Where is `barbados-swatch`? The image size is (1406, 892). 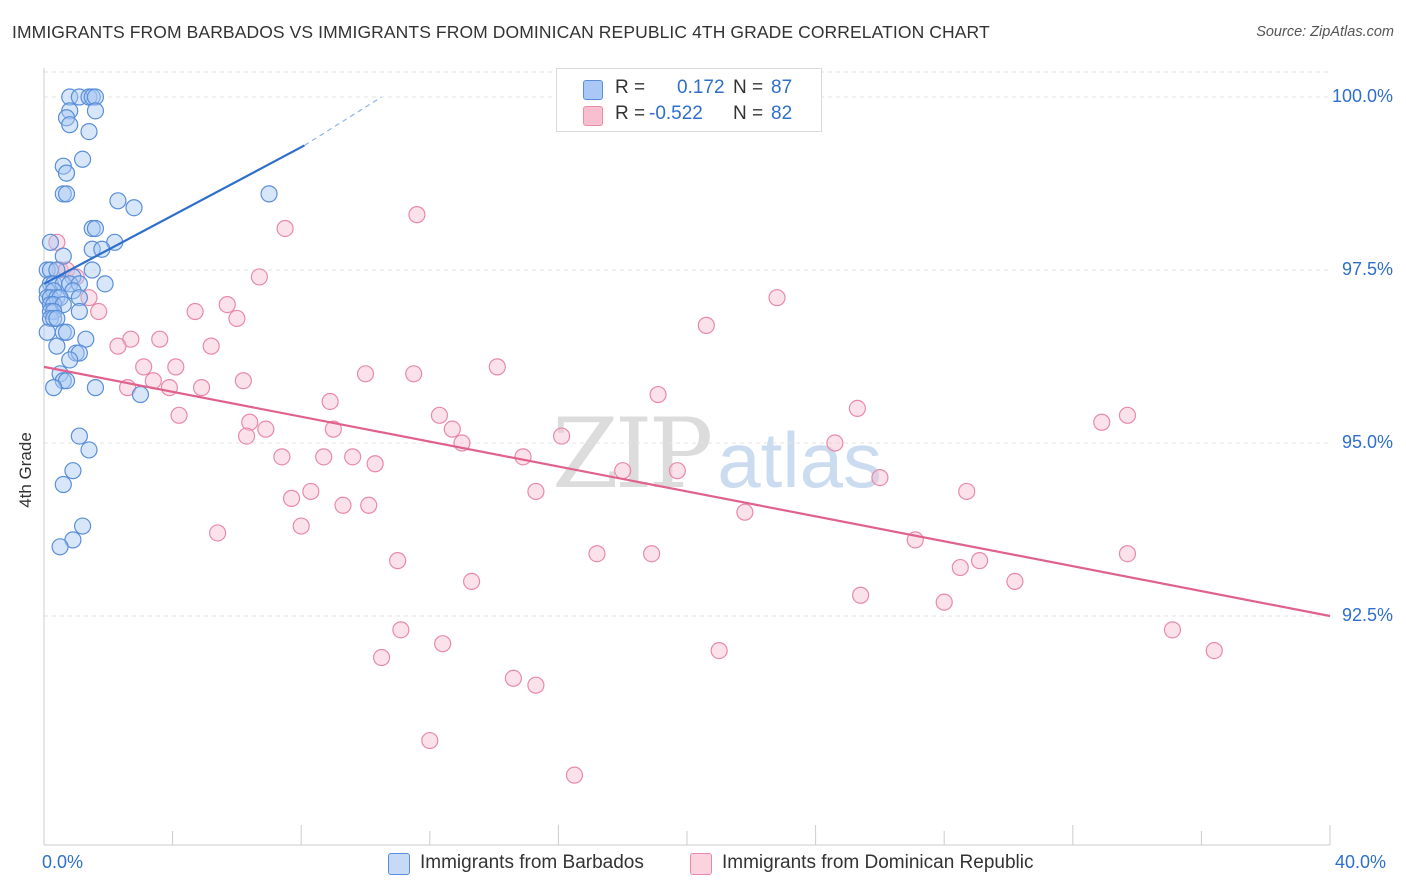
barbados-swatch is located at coordinates (593, 90).